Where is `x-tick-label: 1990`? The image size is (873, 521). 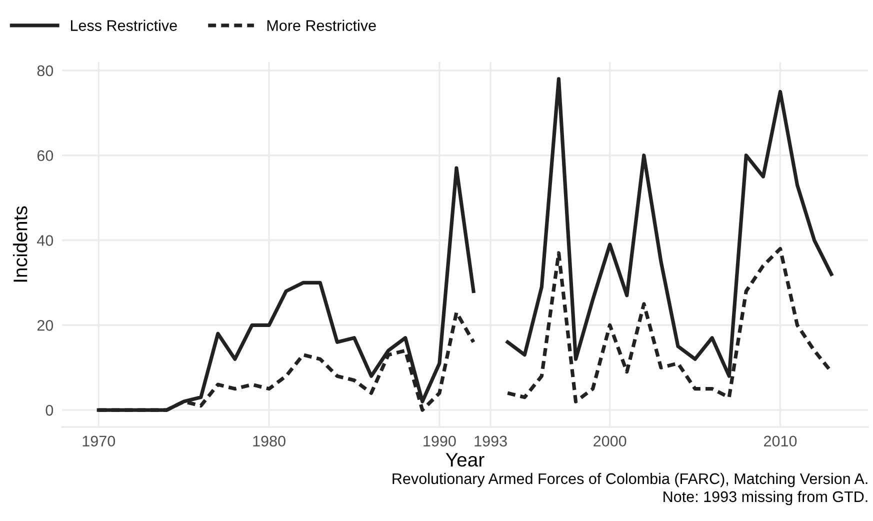
x-tick-label: 1990 is located at coordinates (440, 441).